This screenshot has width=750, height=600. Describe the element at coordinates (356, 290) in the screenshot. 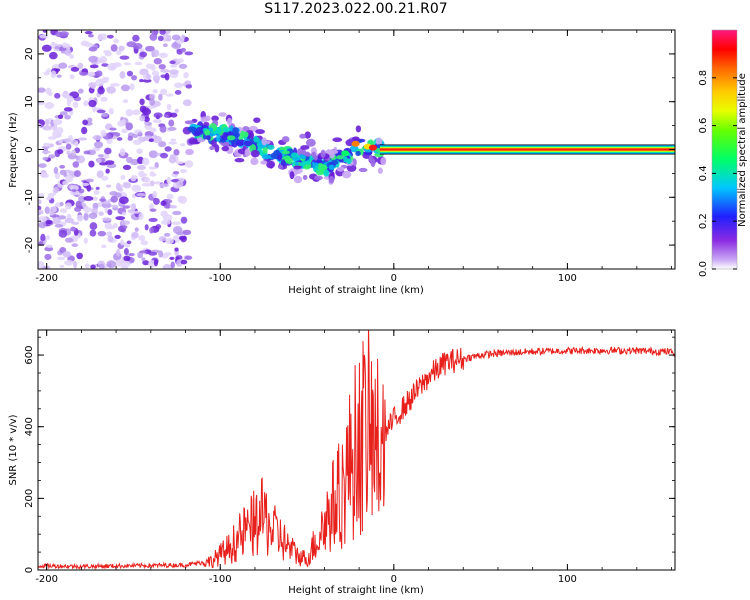

I see `spectrogram-xlabel: Height of straight line (km)` at that location.